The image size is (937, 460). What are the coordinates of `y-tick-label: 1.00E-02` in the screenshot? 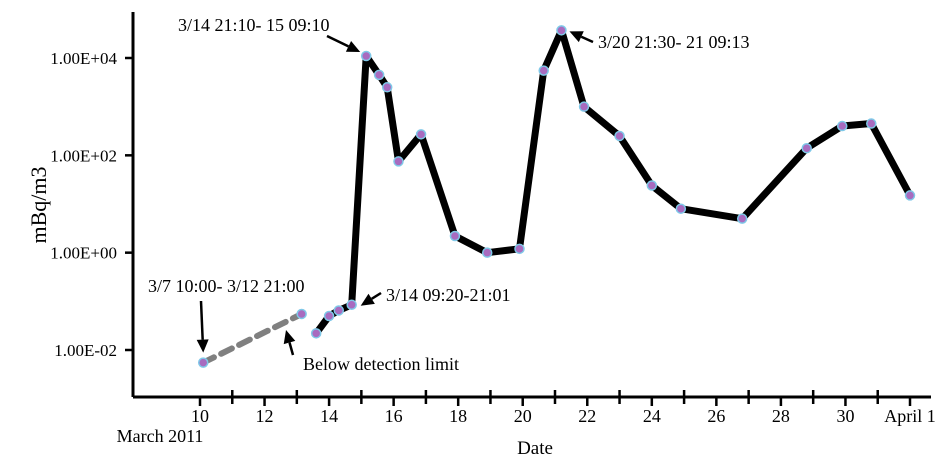 It's located at (85, 350).